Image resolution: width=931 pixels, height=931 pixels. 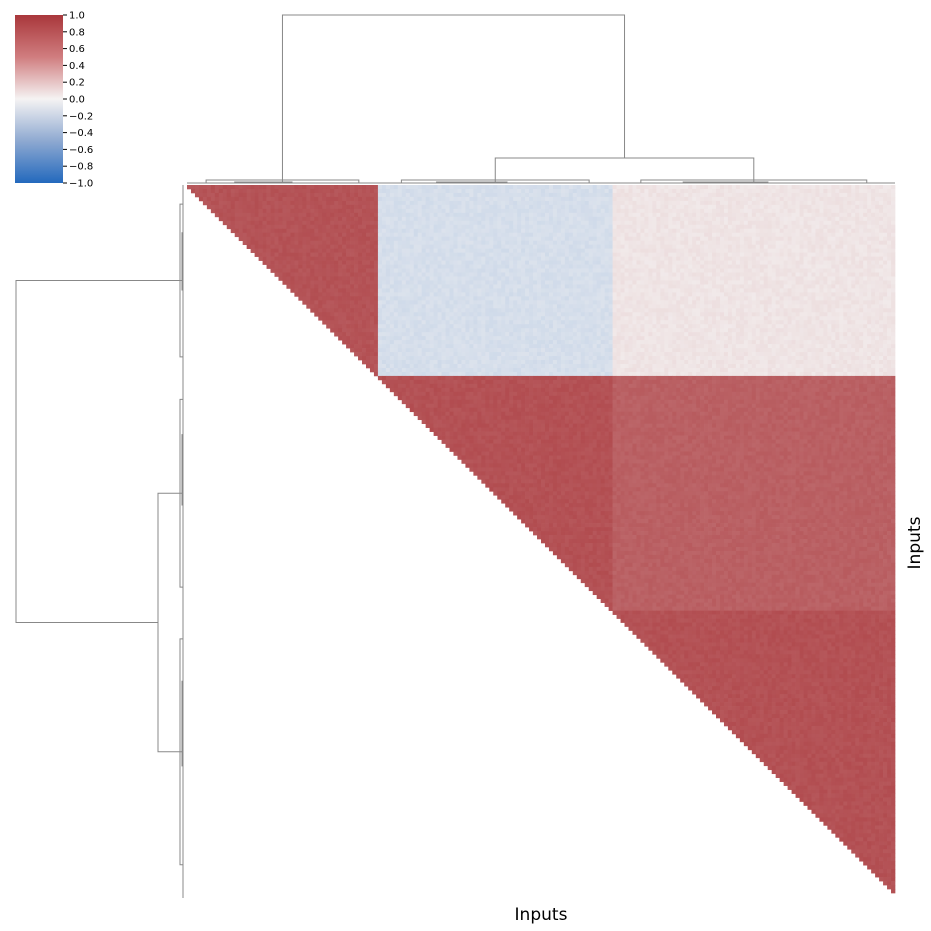 What do you see at coordinates (77, 83) in the screenshot?
I see `colorbar-tick-label: 0.2` at bounding box center [77, 83].